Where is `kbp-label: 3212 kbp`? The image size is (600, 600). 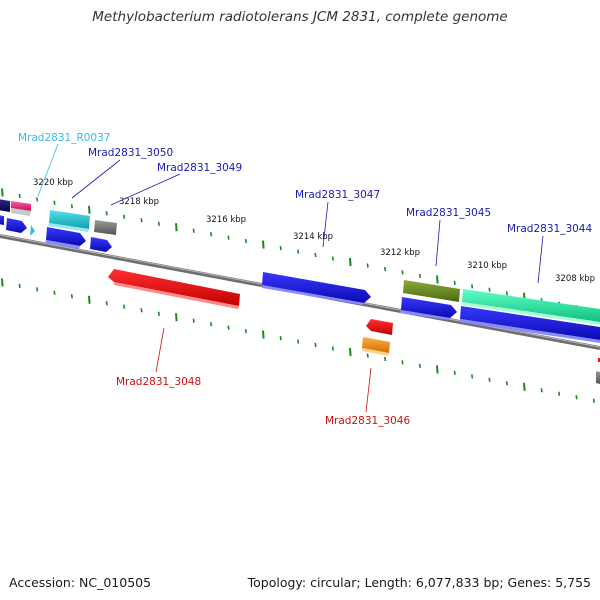
kbp-label: 3212 kbp is located at coordinates (400, 253).